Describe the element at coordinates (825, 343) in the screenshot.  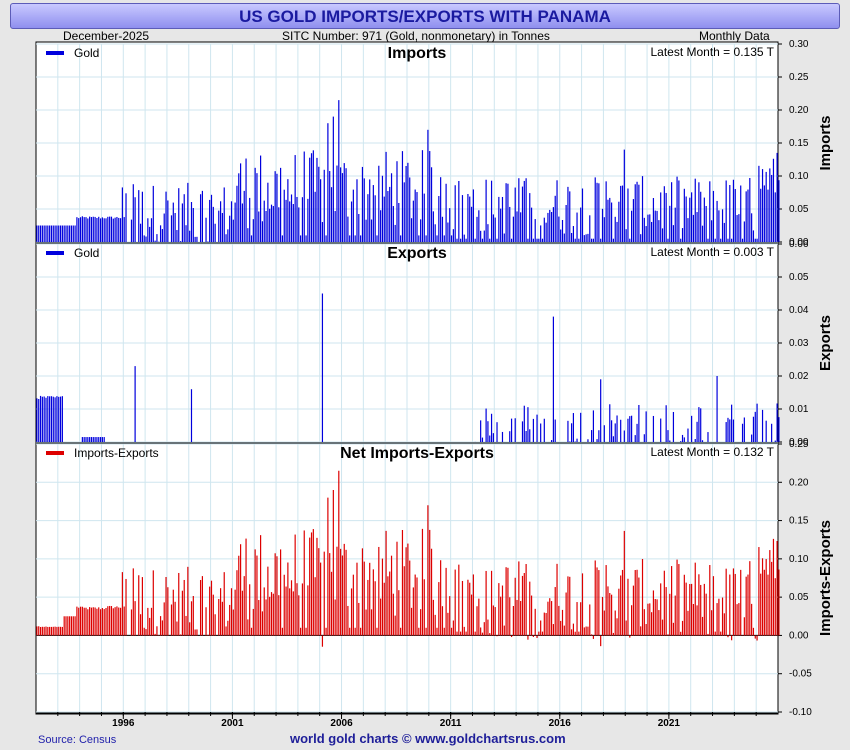
I see `exports-axis-title: Exports` at that location.